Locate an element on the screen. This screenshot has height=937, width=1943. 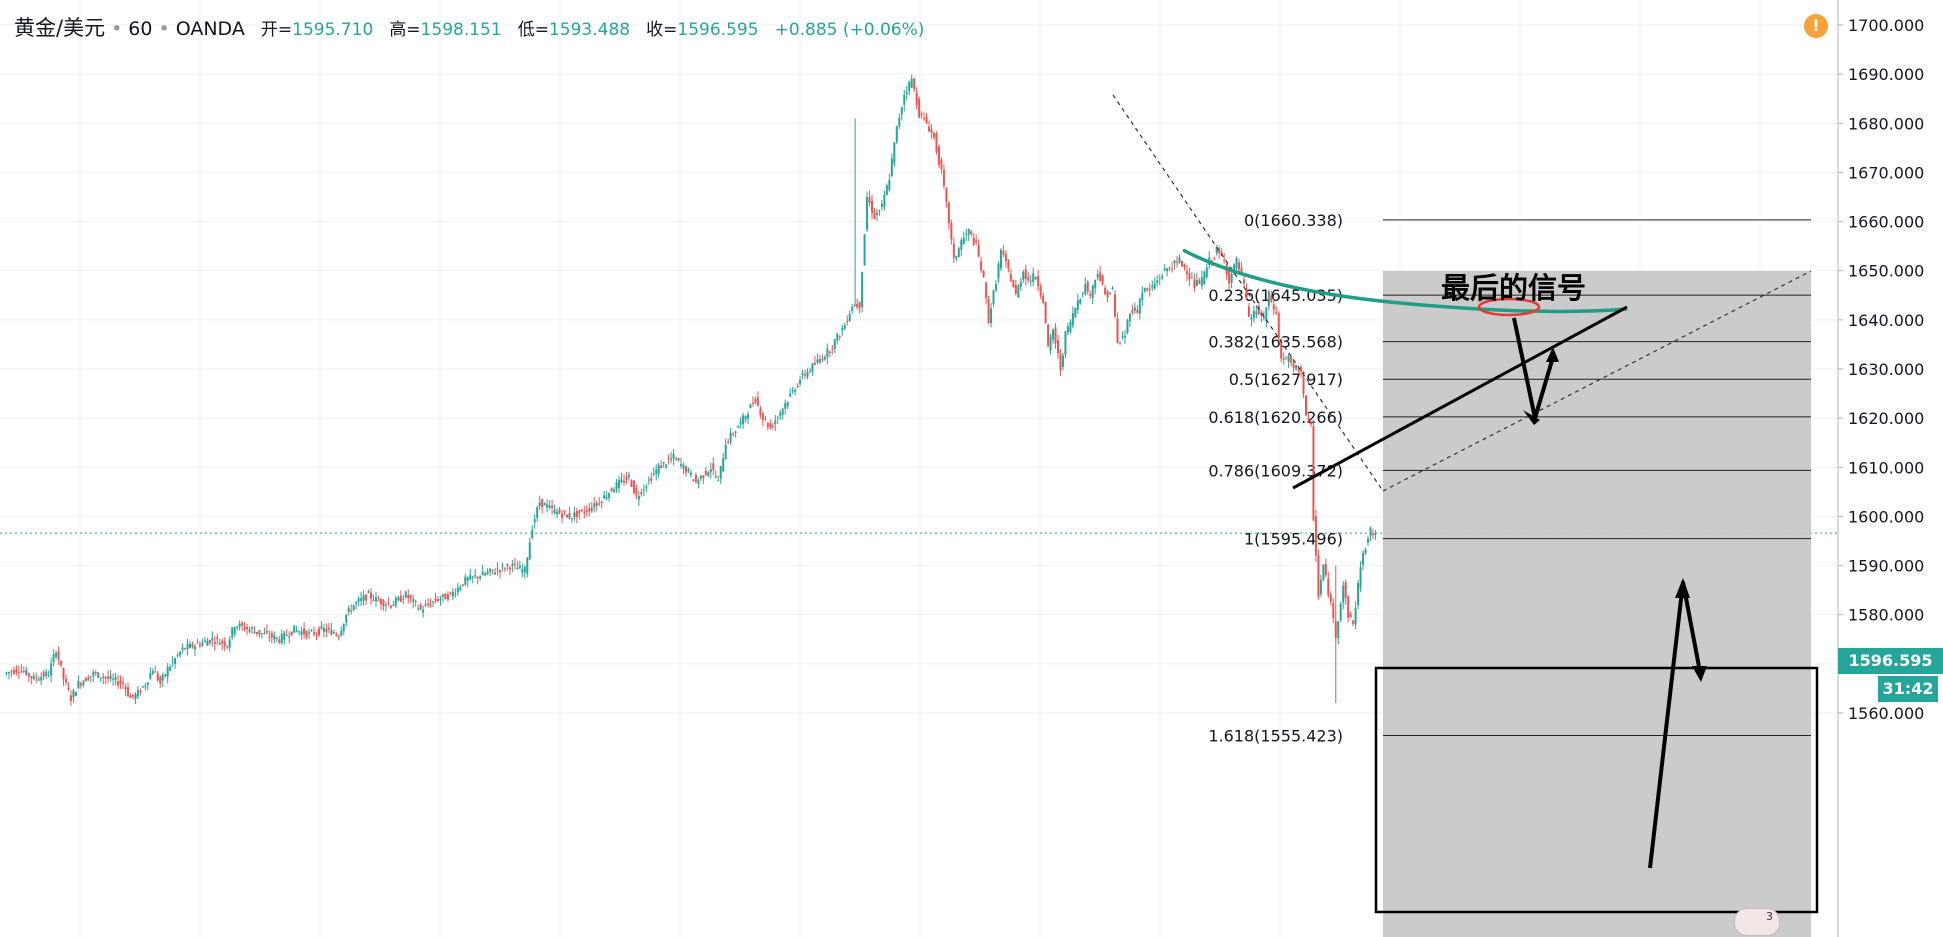
axis-tick-label: 1560.000 is located at coordinates (1886, 713).